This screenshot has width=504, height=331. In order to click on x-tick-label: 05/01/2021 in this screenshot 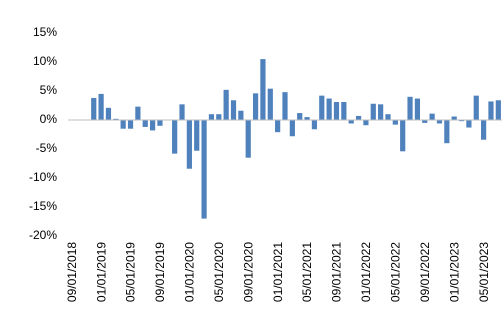, I will do `click(307, 272)`.